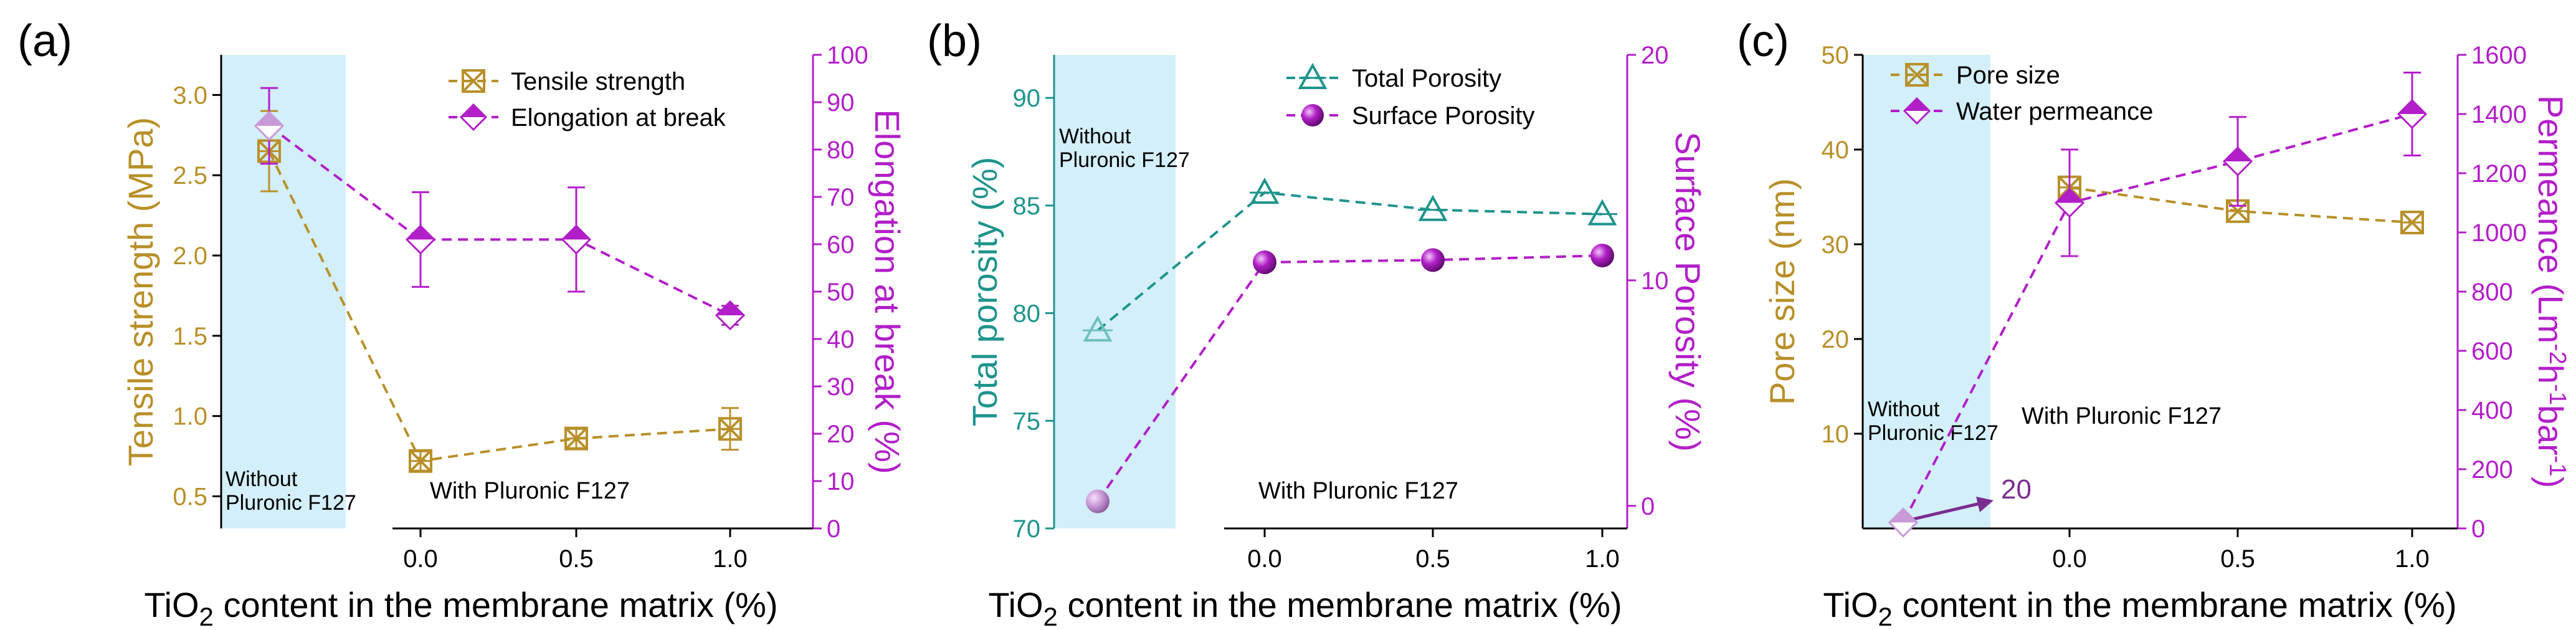 This screenshot has height=630, width=2576. I want to click on y-tick-label: 1400, so click(2499, 114).